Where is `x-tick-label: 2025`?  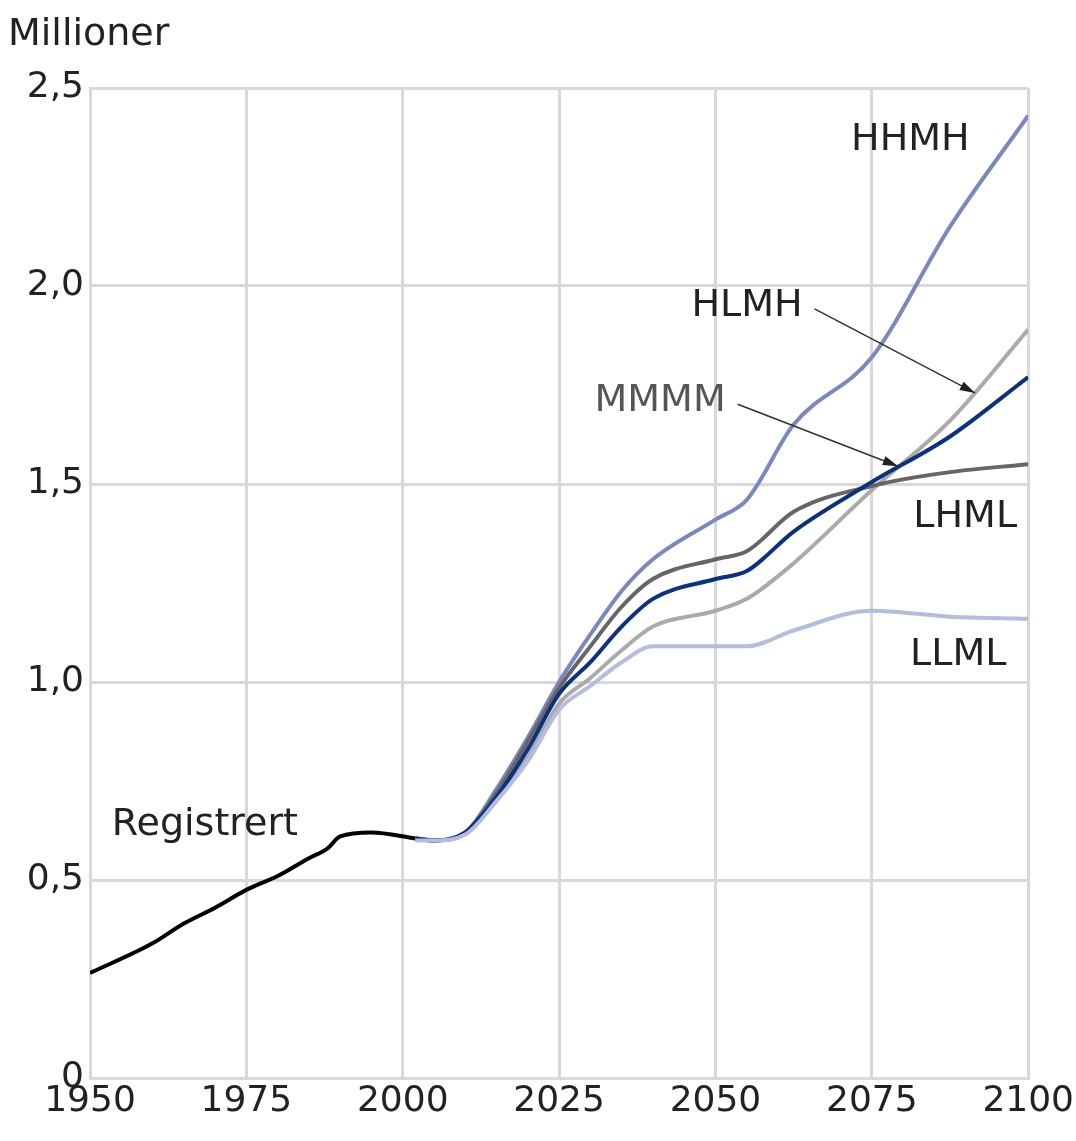
x-tick-label: 2025 is located at coordinates (559, 1098).